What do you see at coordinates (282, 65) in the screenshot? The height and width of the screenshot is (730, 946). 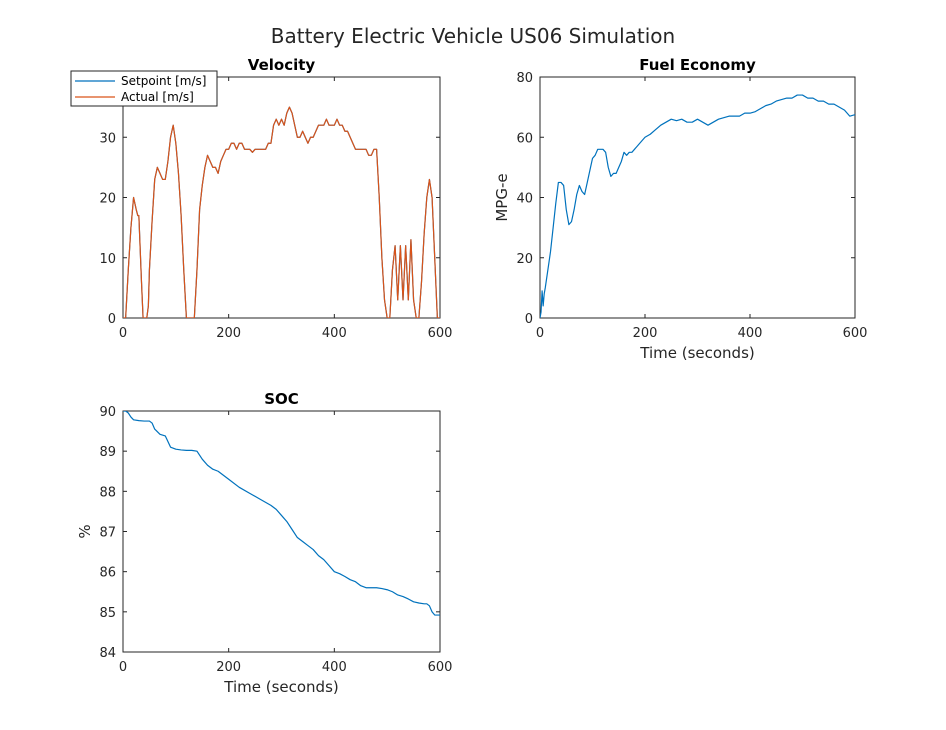 I see `velocity-title: Velocity` at bounding box center [282, 65].